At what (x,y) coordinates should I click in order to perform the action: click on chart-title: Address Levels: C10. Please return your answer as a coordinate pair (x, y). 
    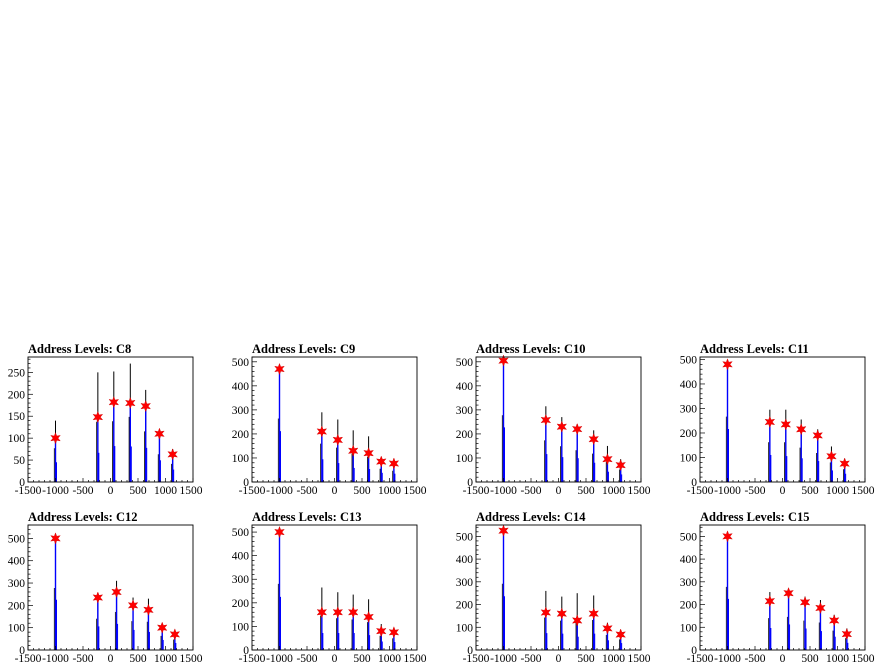
    Looking at the image, I should click on (531, 349).